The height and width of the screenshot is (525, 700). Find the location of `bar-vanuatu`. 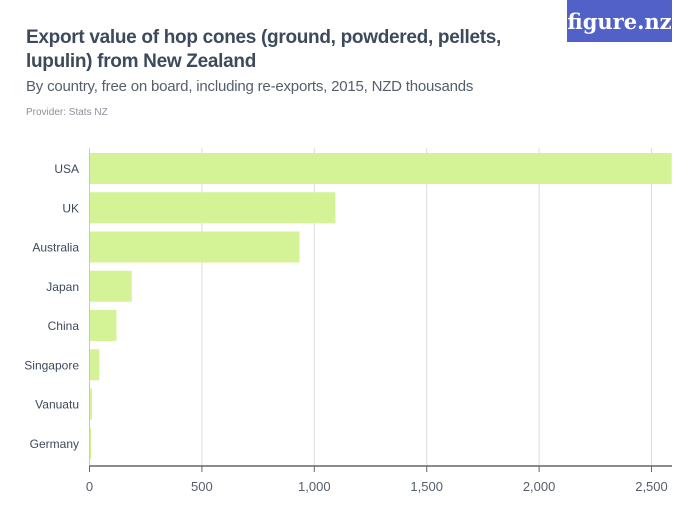

bar-vanuatu is located at coordinates (90, 404).